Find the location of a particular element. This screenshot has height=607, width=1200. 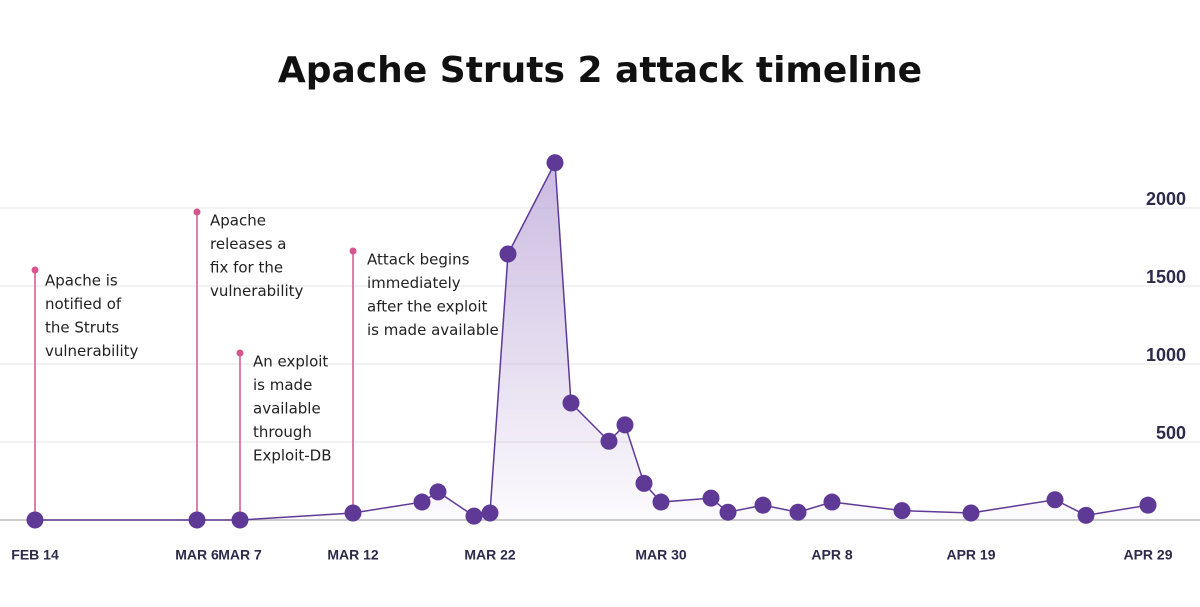

x-tick-label: MAR 6 is located at coordinates (197, 555).